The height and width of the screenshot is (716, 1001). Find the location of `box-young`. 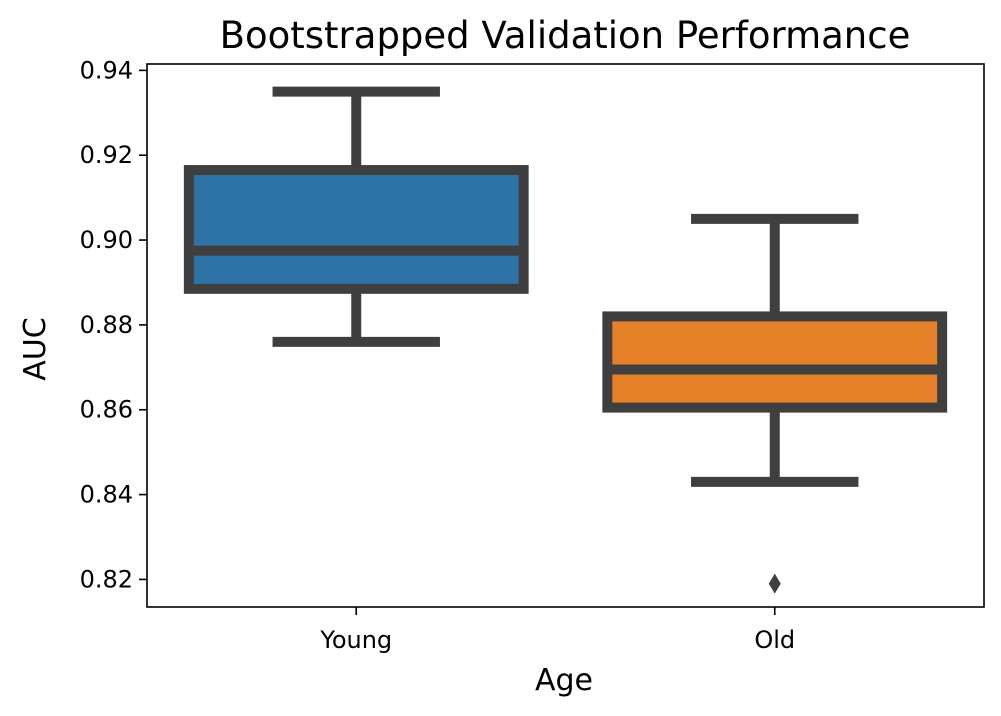

box-young is located at coordinates (356, 216).